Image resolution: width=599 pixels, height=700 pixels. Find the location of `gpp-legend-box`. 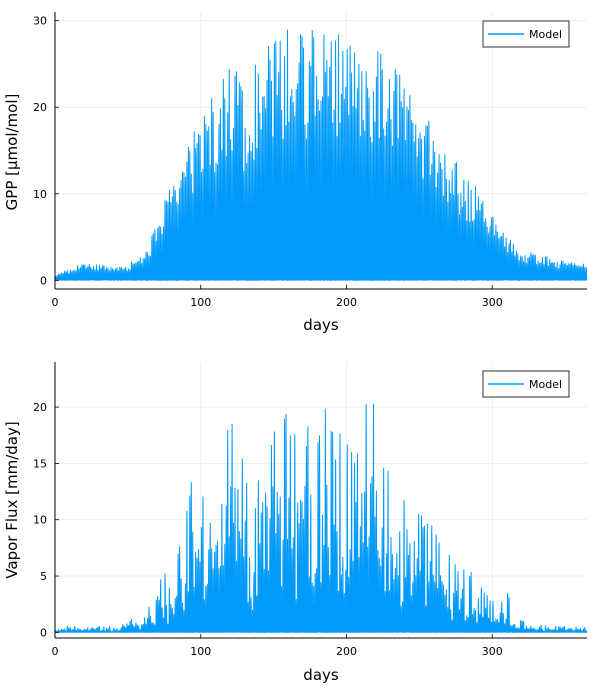

gpp-legend-box is located at coordinates (526, 34).